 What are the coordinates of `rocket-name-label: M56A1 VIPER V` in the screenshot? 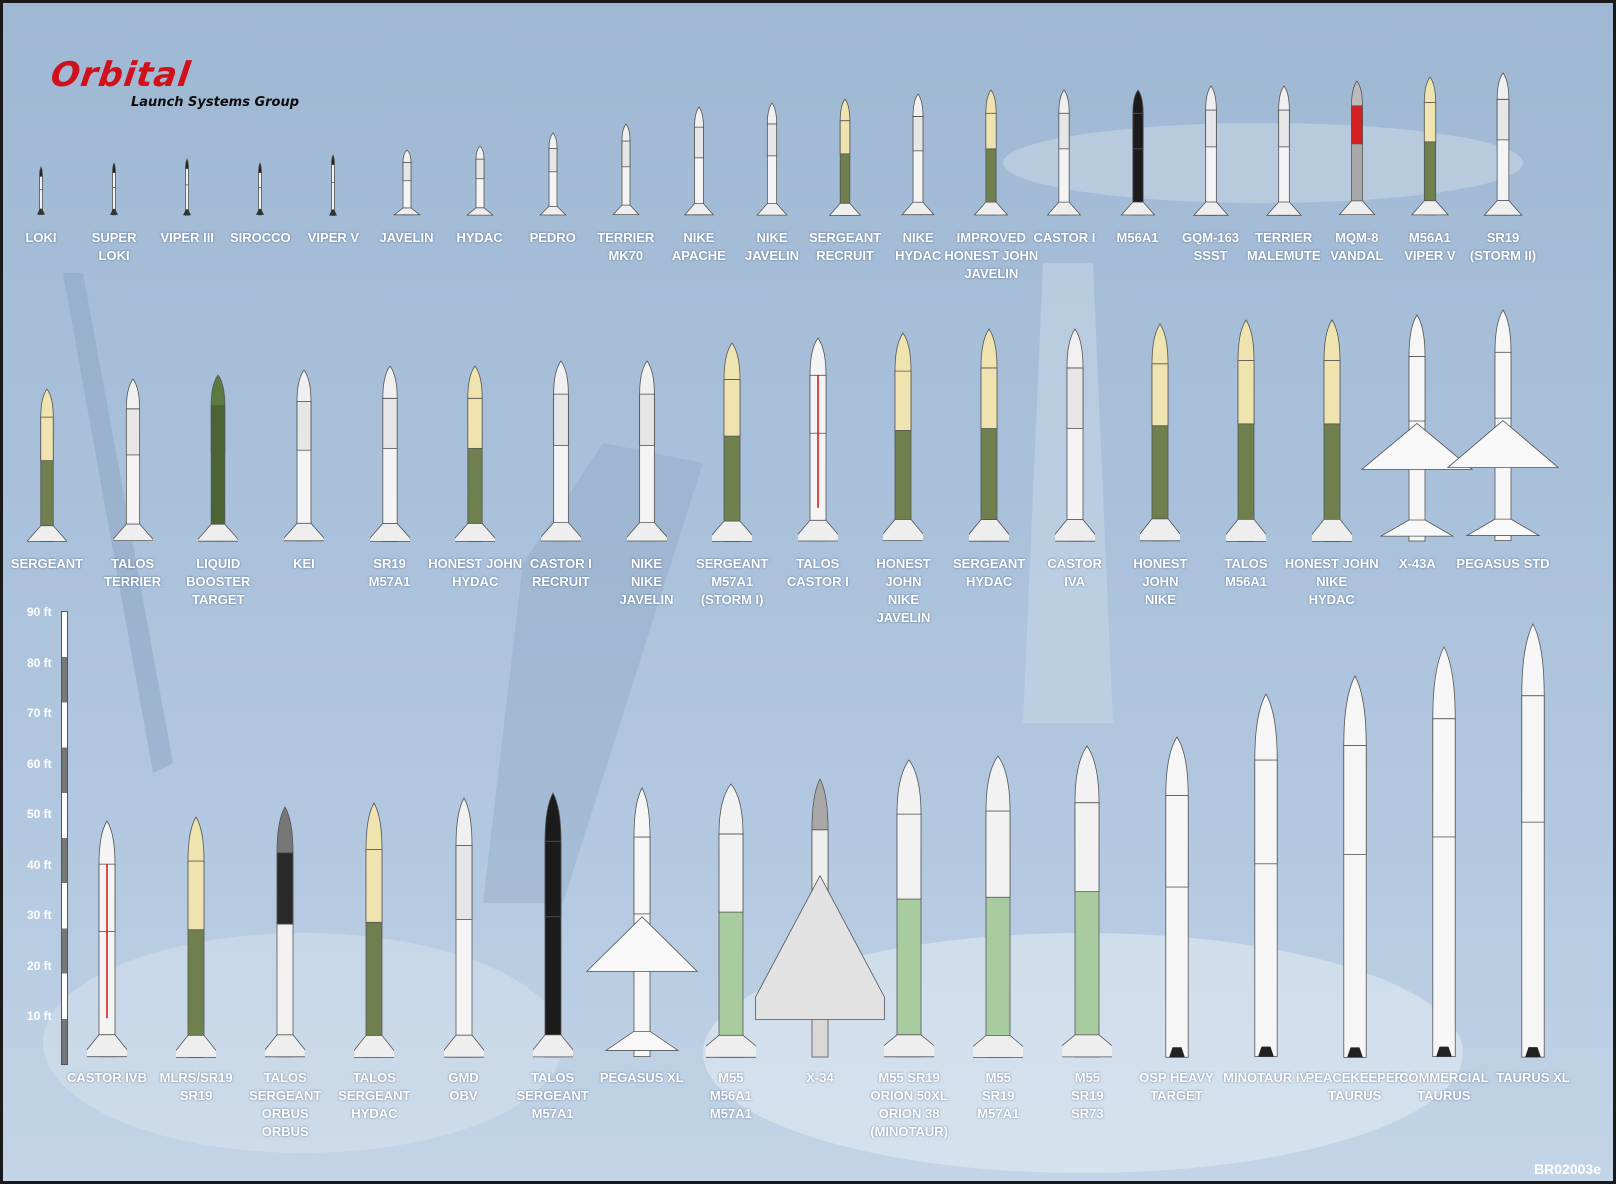 It's located at (1429, 247).